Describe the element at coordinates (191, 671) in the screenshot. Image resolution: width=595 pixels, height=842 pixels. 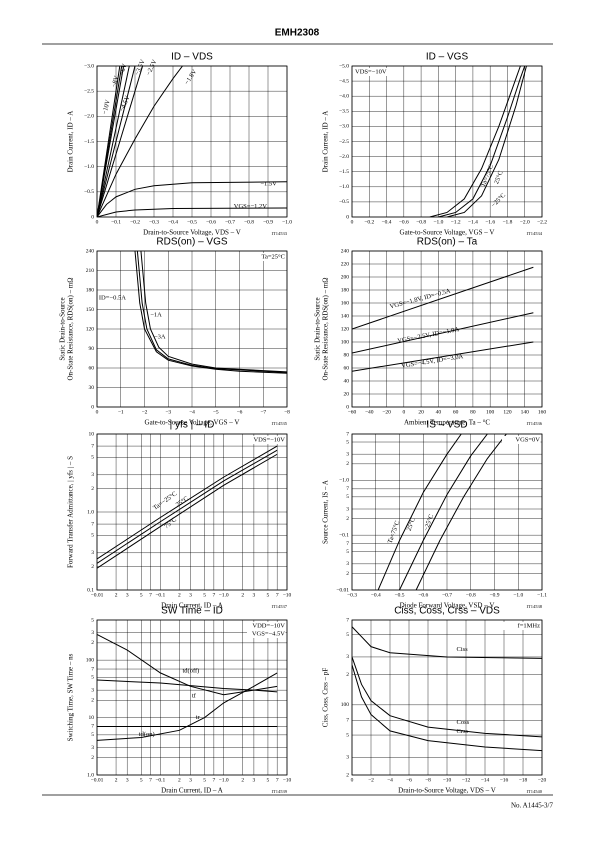
I see `curve-label: td(off)` at that location.